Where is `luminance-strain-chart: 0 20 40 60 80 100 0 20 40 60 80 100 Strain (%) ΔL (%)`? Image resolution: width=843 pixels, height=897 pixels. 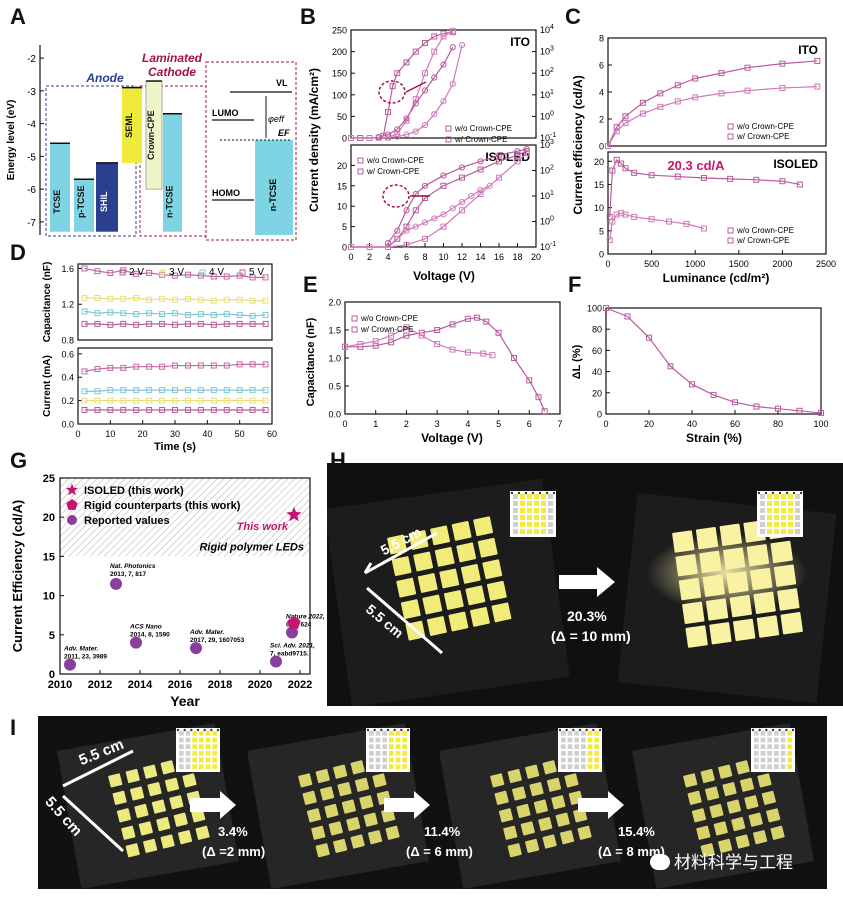
luminance-strain-chart: 0 20 40 60 80 100 0 20 40 60 80 100 Strain (%) ΔL (%) is located at coordinates (700, 375).